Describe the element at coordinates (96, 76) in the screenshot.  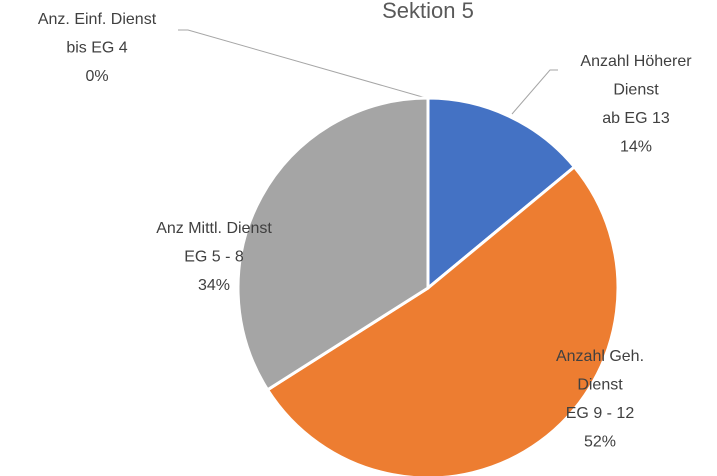
I see `value-label: 0%` at that location.